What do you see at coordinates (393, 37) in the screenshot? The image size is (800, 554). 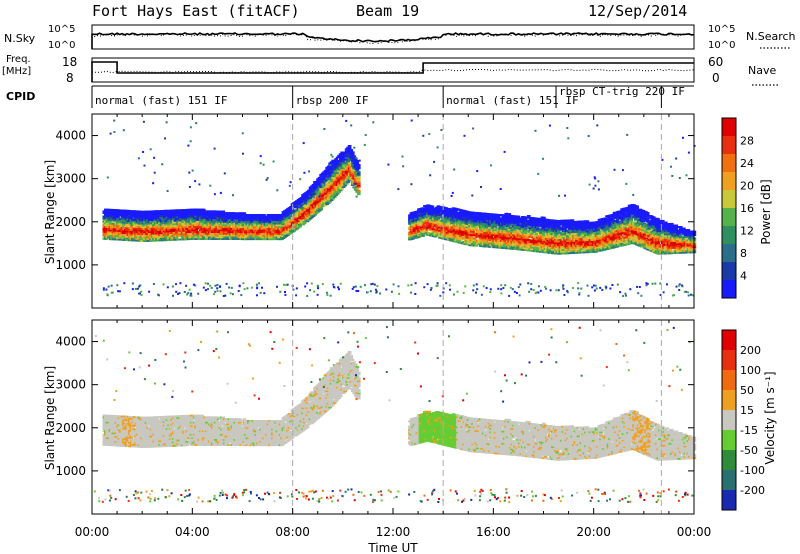 I see `nsky-strip` at bounding box center [393, 37].